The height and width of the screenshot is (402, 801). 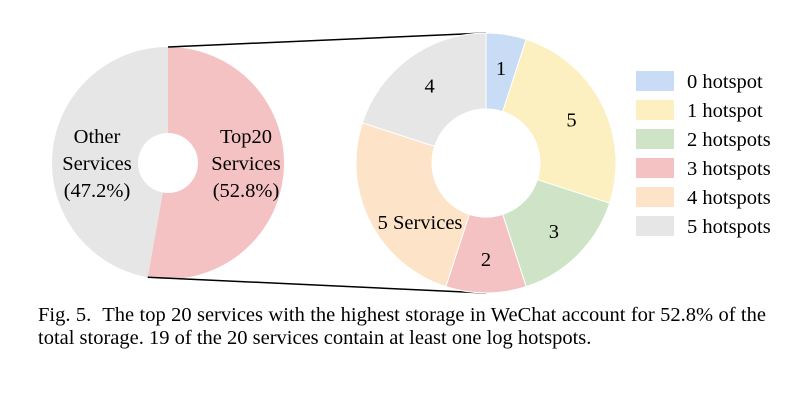 What do you see at coordinates (327, 40) in the screenshot?
I see `connector-top` at bounding box center [327, 40].